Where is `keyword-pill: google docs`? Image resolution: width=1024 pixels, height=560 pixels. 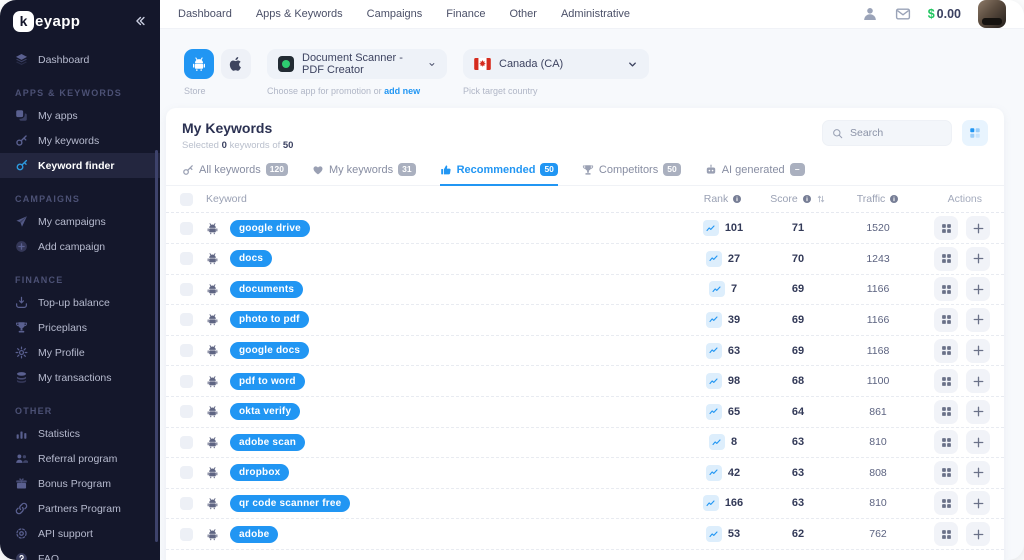 keyword-pill: google docs is located at coordinates (270, 351).